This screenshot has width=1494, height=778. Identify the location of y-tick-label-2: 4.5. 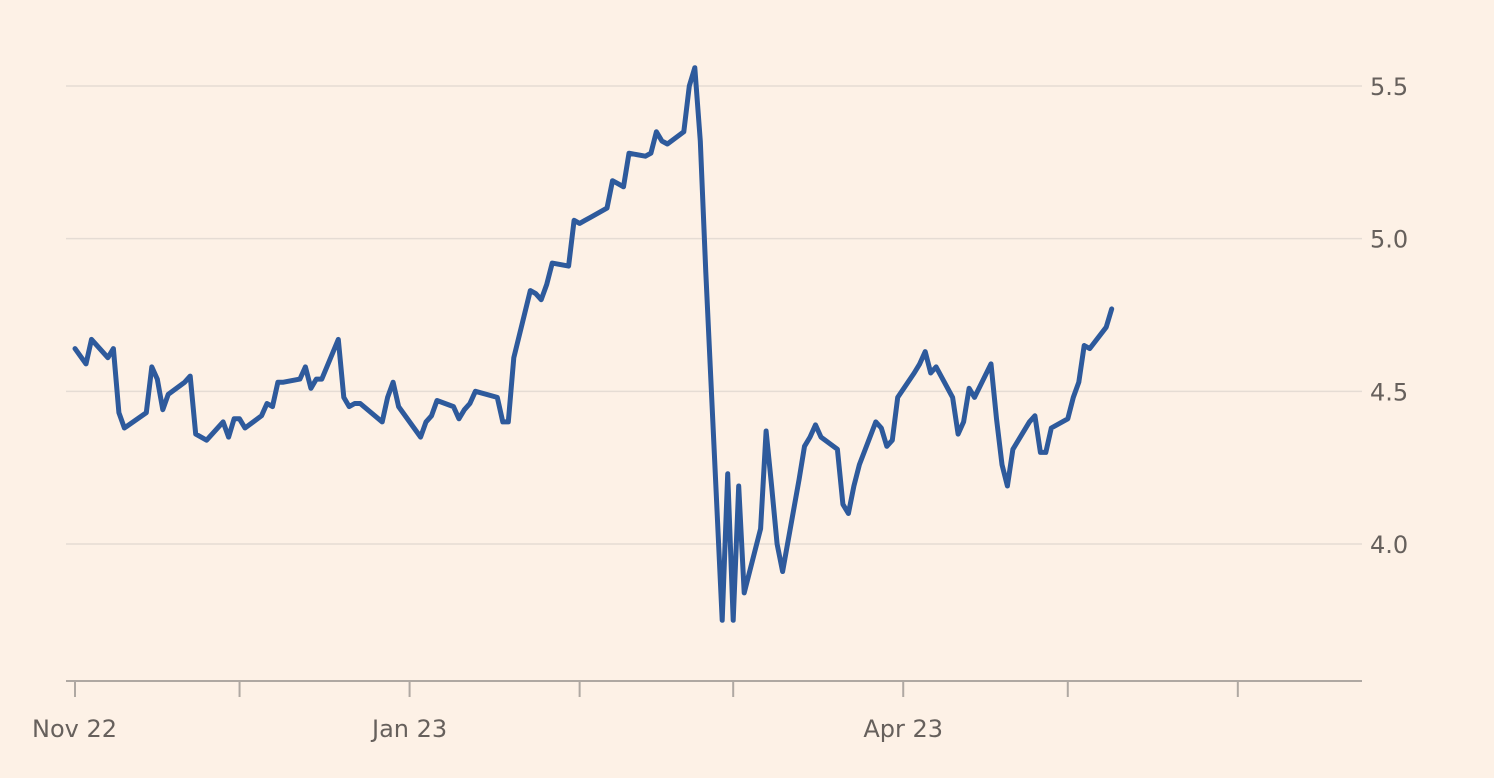
(1389, 392).